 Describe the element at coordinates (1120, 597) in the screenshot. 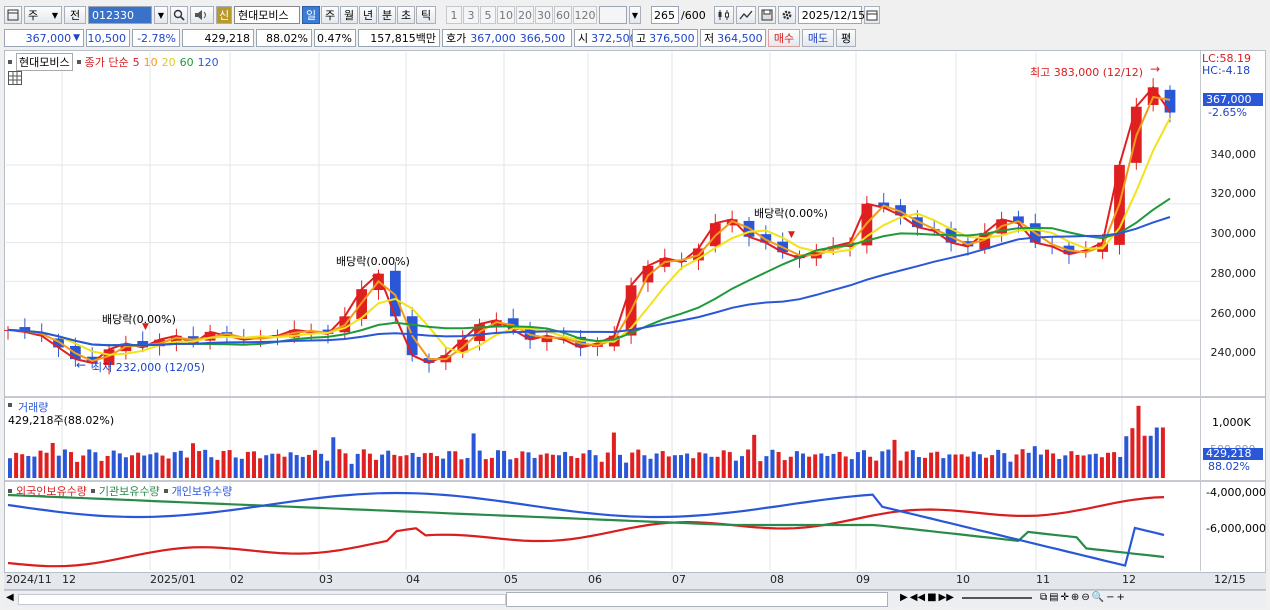

I see `plus-icon: +` at that location.